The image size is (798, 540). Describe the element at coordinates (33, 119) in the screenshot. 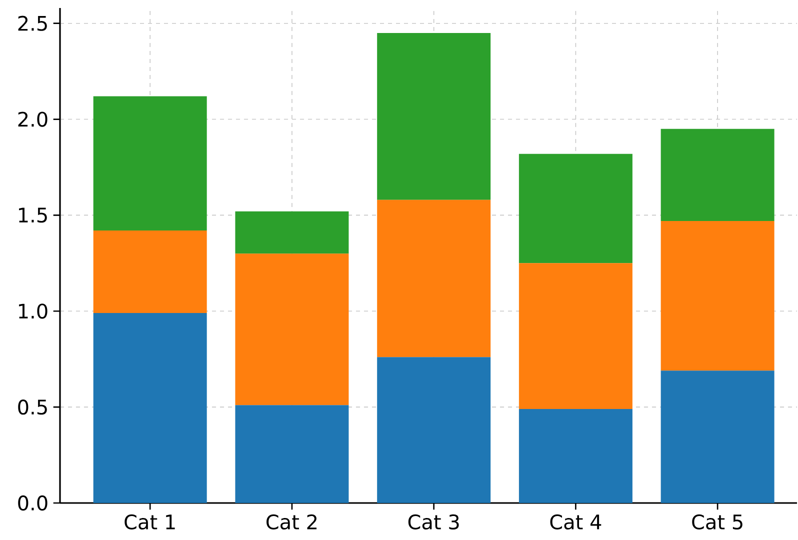

I see `y-tick-label: 2.0` at that location.